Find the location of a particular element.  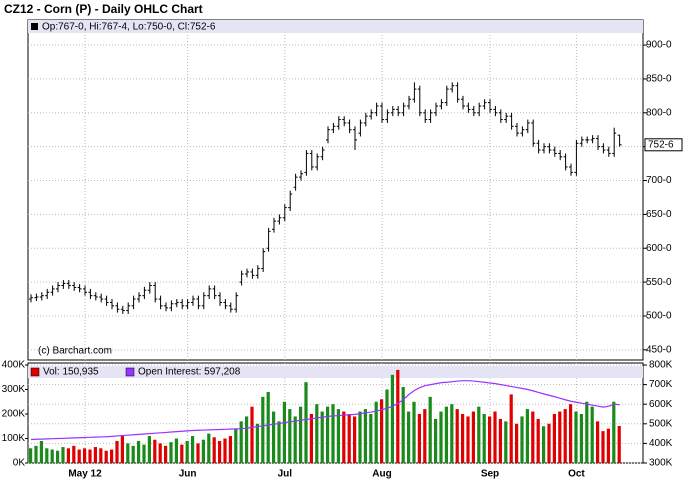

x-tick-label: Aug is located at coordinates (381, 474).